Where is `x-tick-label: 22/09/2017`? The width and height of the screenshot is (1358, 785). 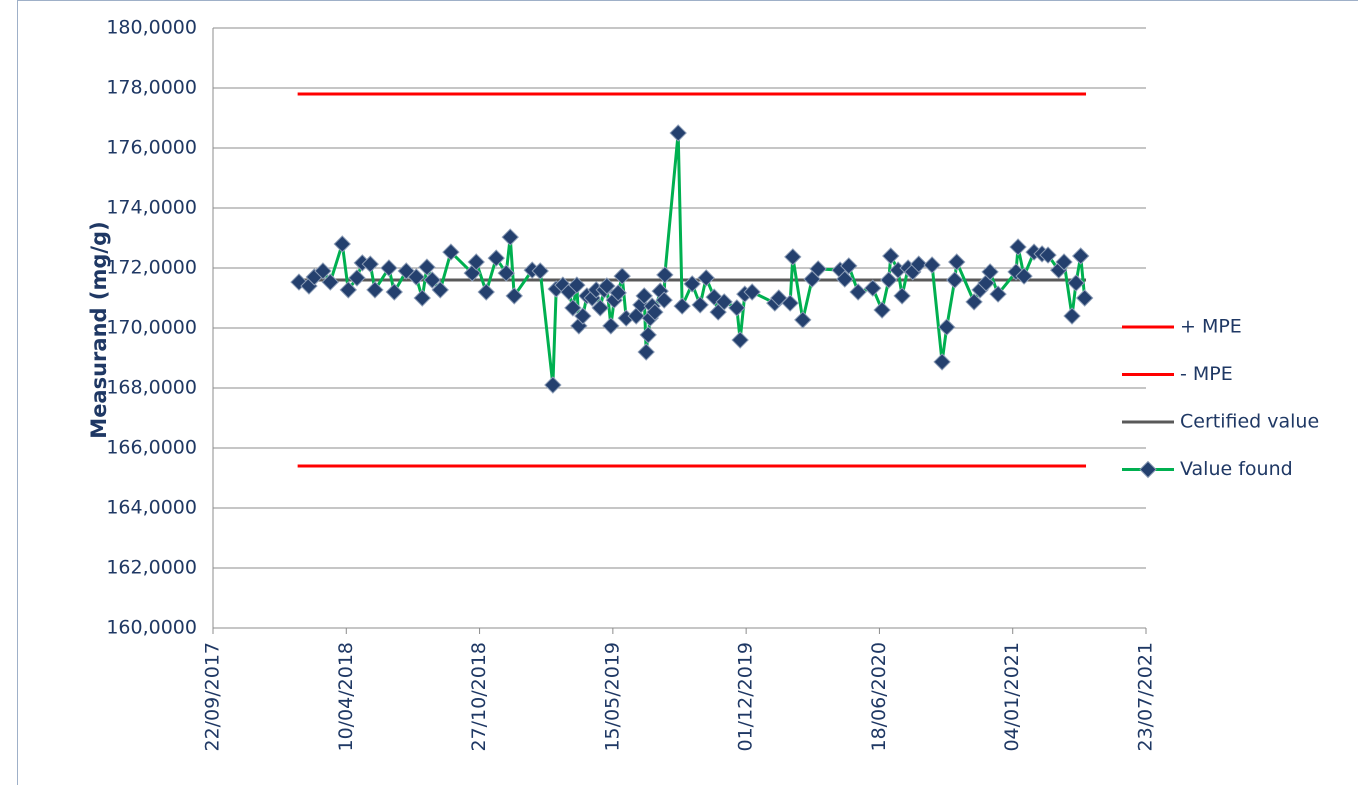 x-tick-label: 22/09/2017 is located at coordinates (213, 697).